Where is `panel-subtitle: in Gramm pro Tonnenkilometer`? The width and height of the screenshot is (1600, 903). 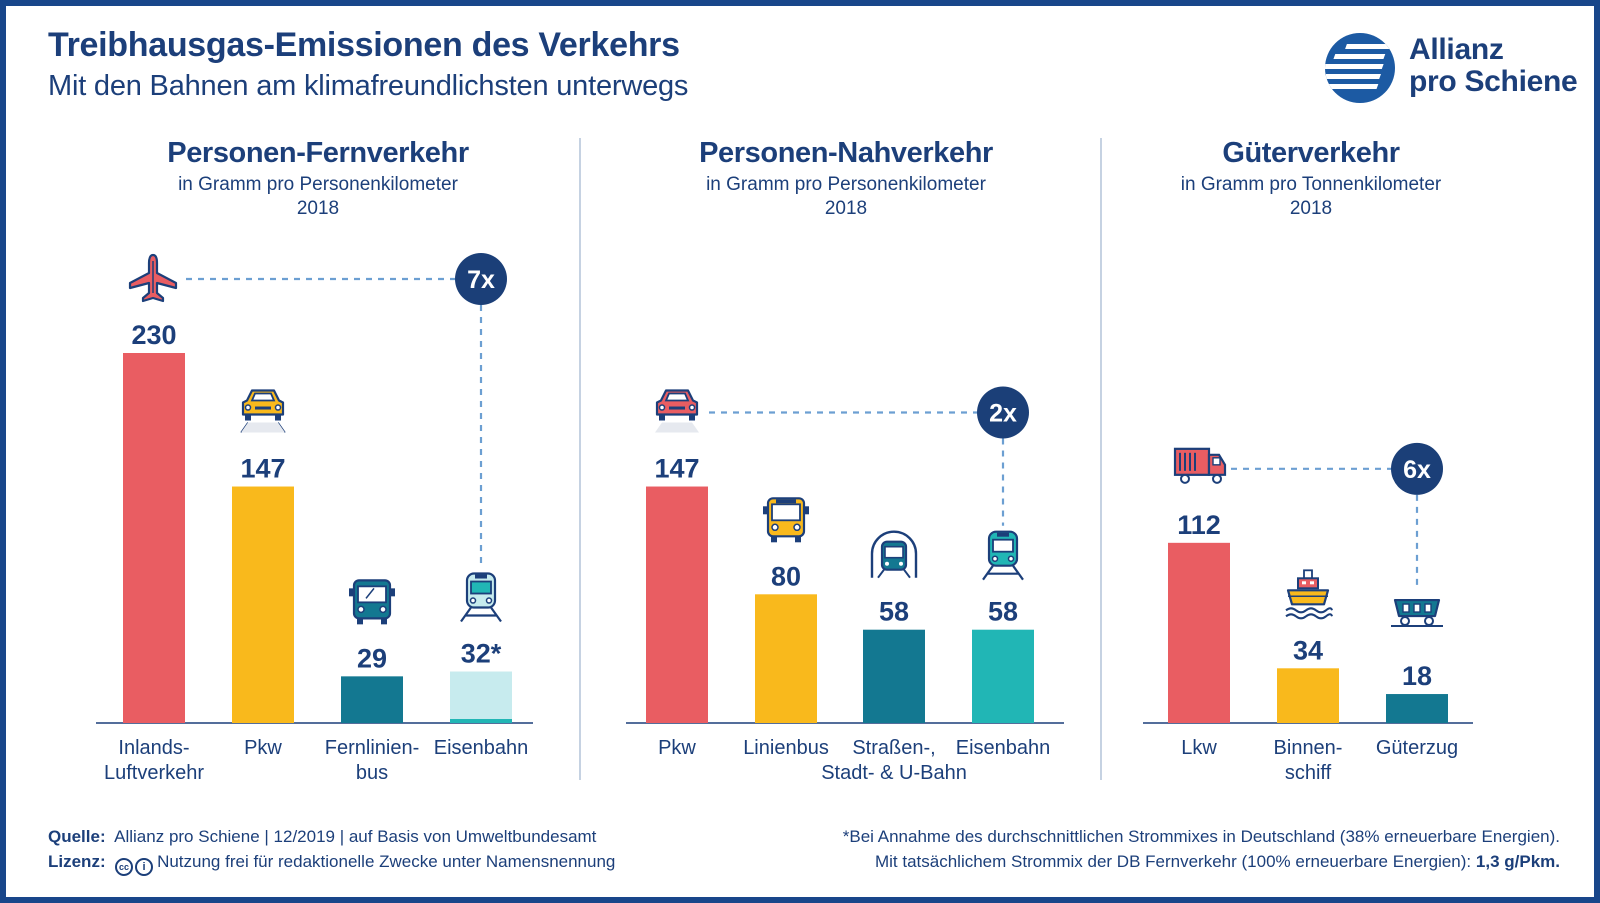
panel-subtitle: in Gramm pro Tonnenkilometer is located at coordinates (1311, 184).